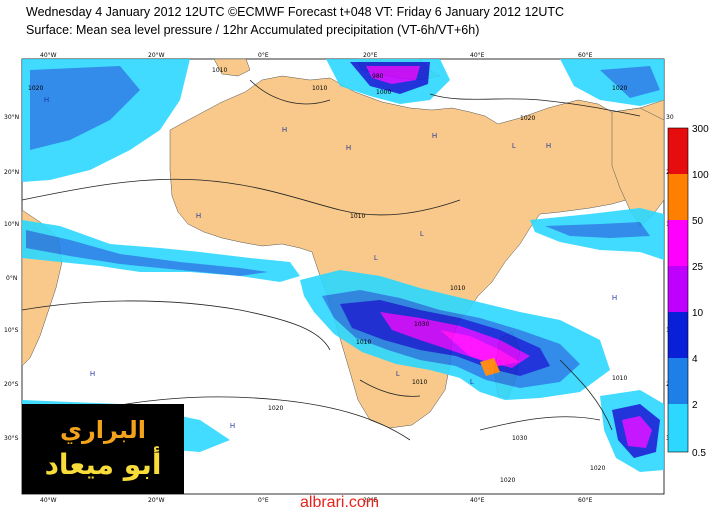 Image resolution: width=715 pixels, height=514 pixels. Describe the element at coordinates (370, 55) in the screenshot. I see `lon-label-top: 20°E` at that location.